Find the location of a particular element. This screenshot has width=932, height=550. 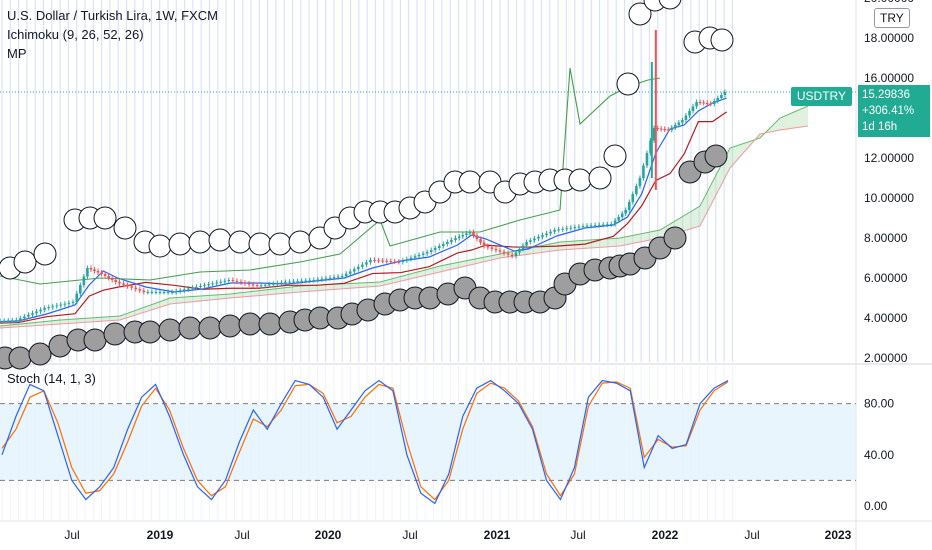

y-tick-label: 12.00000 is located at coordinates (889, 158).